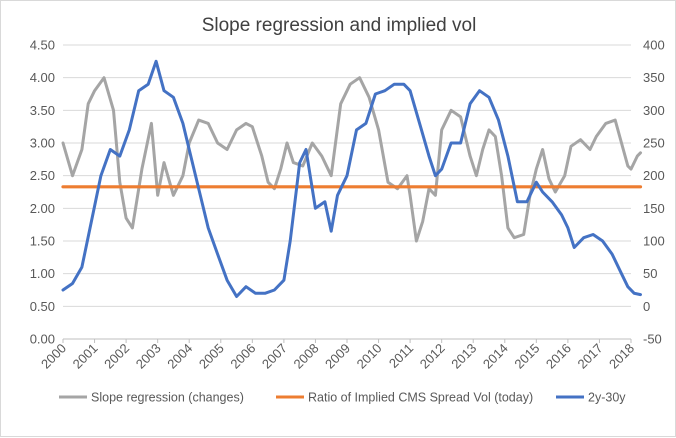 Image resolution: width=676 pixels, height=438 pixels. Describe the element at coordinates (654, 77) in the screenshot. I see `right-tick-label: 350` at that location.